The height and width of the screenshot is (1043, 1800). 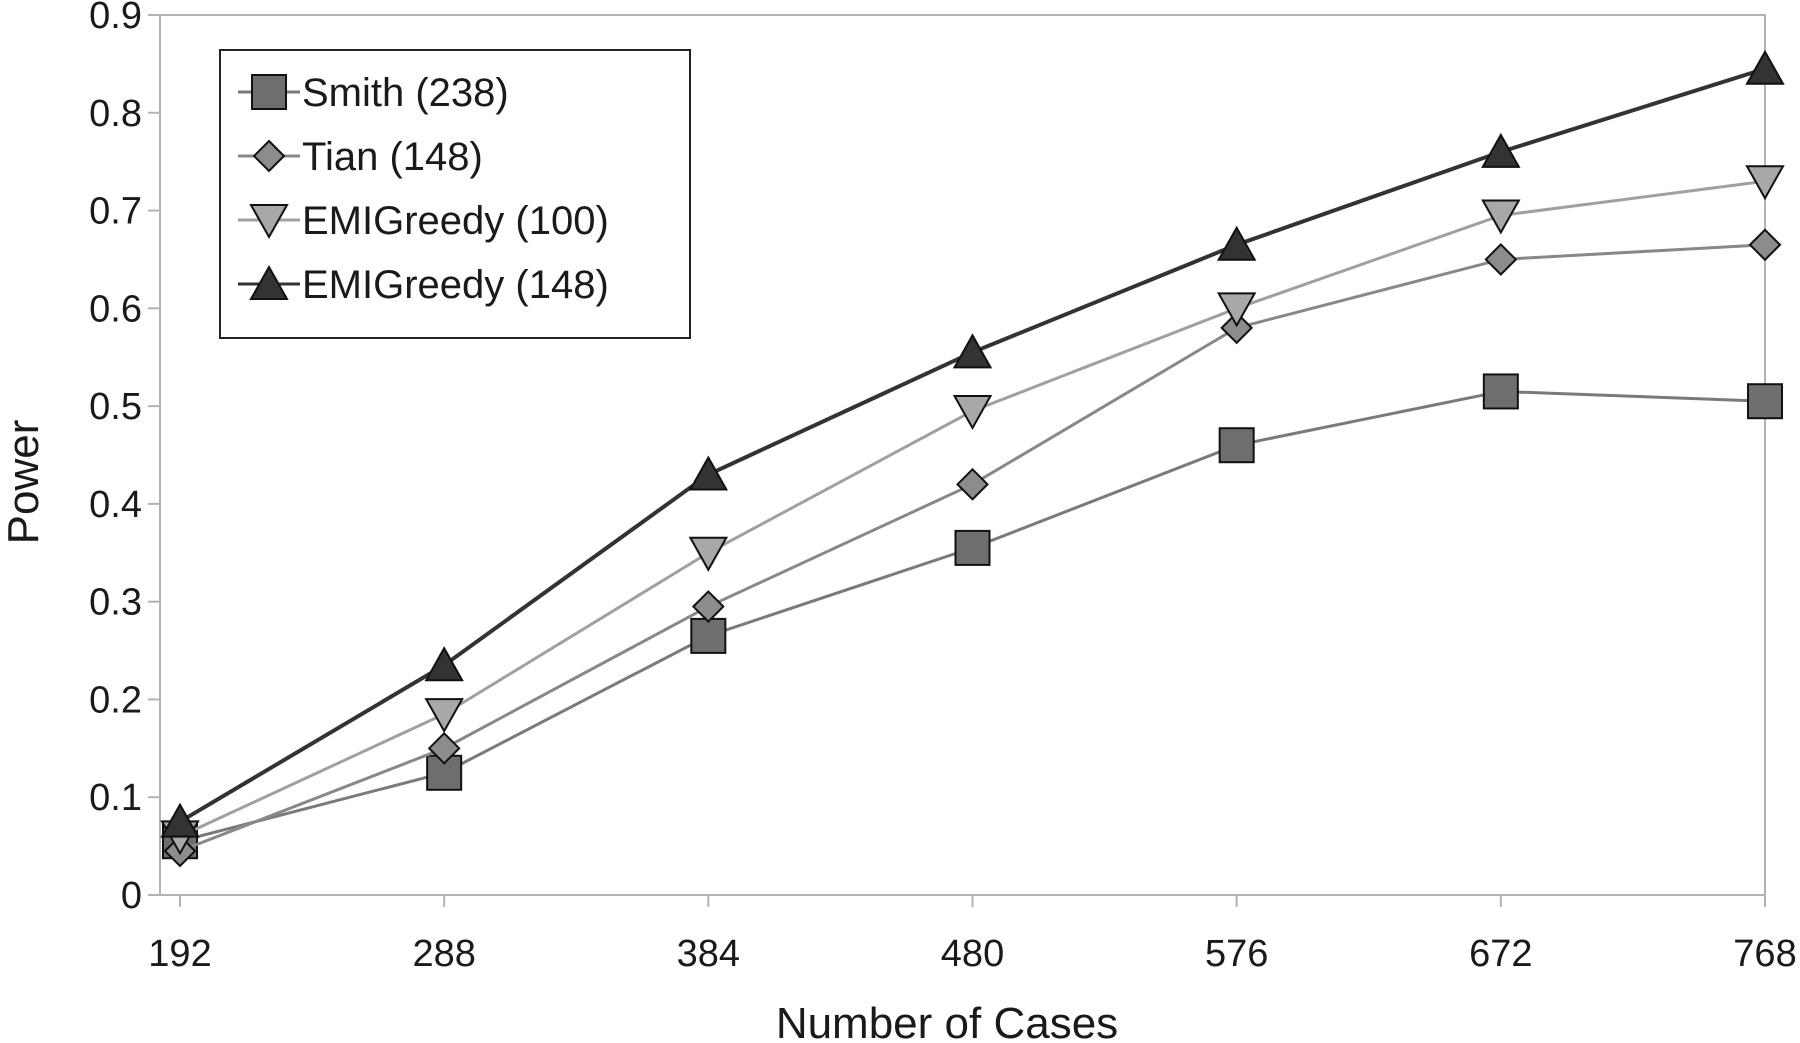 I want to click on y-tick-label: 0, so click(x=131, y=896).